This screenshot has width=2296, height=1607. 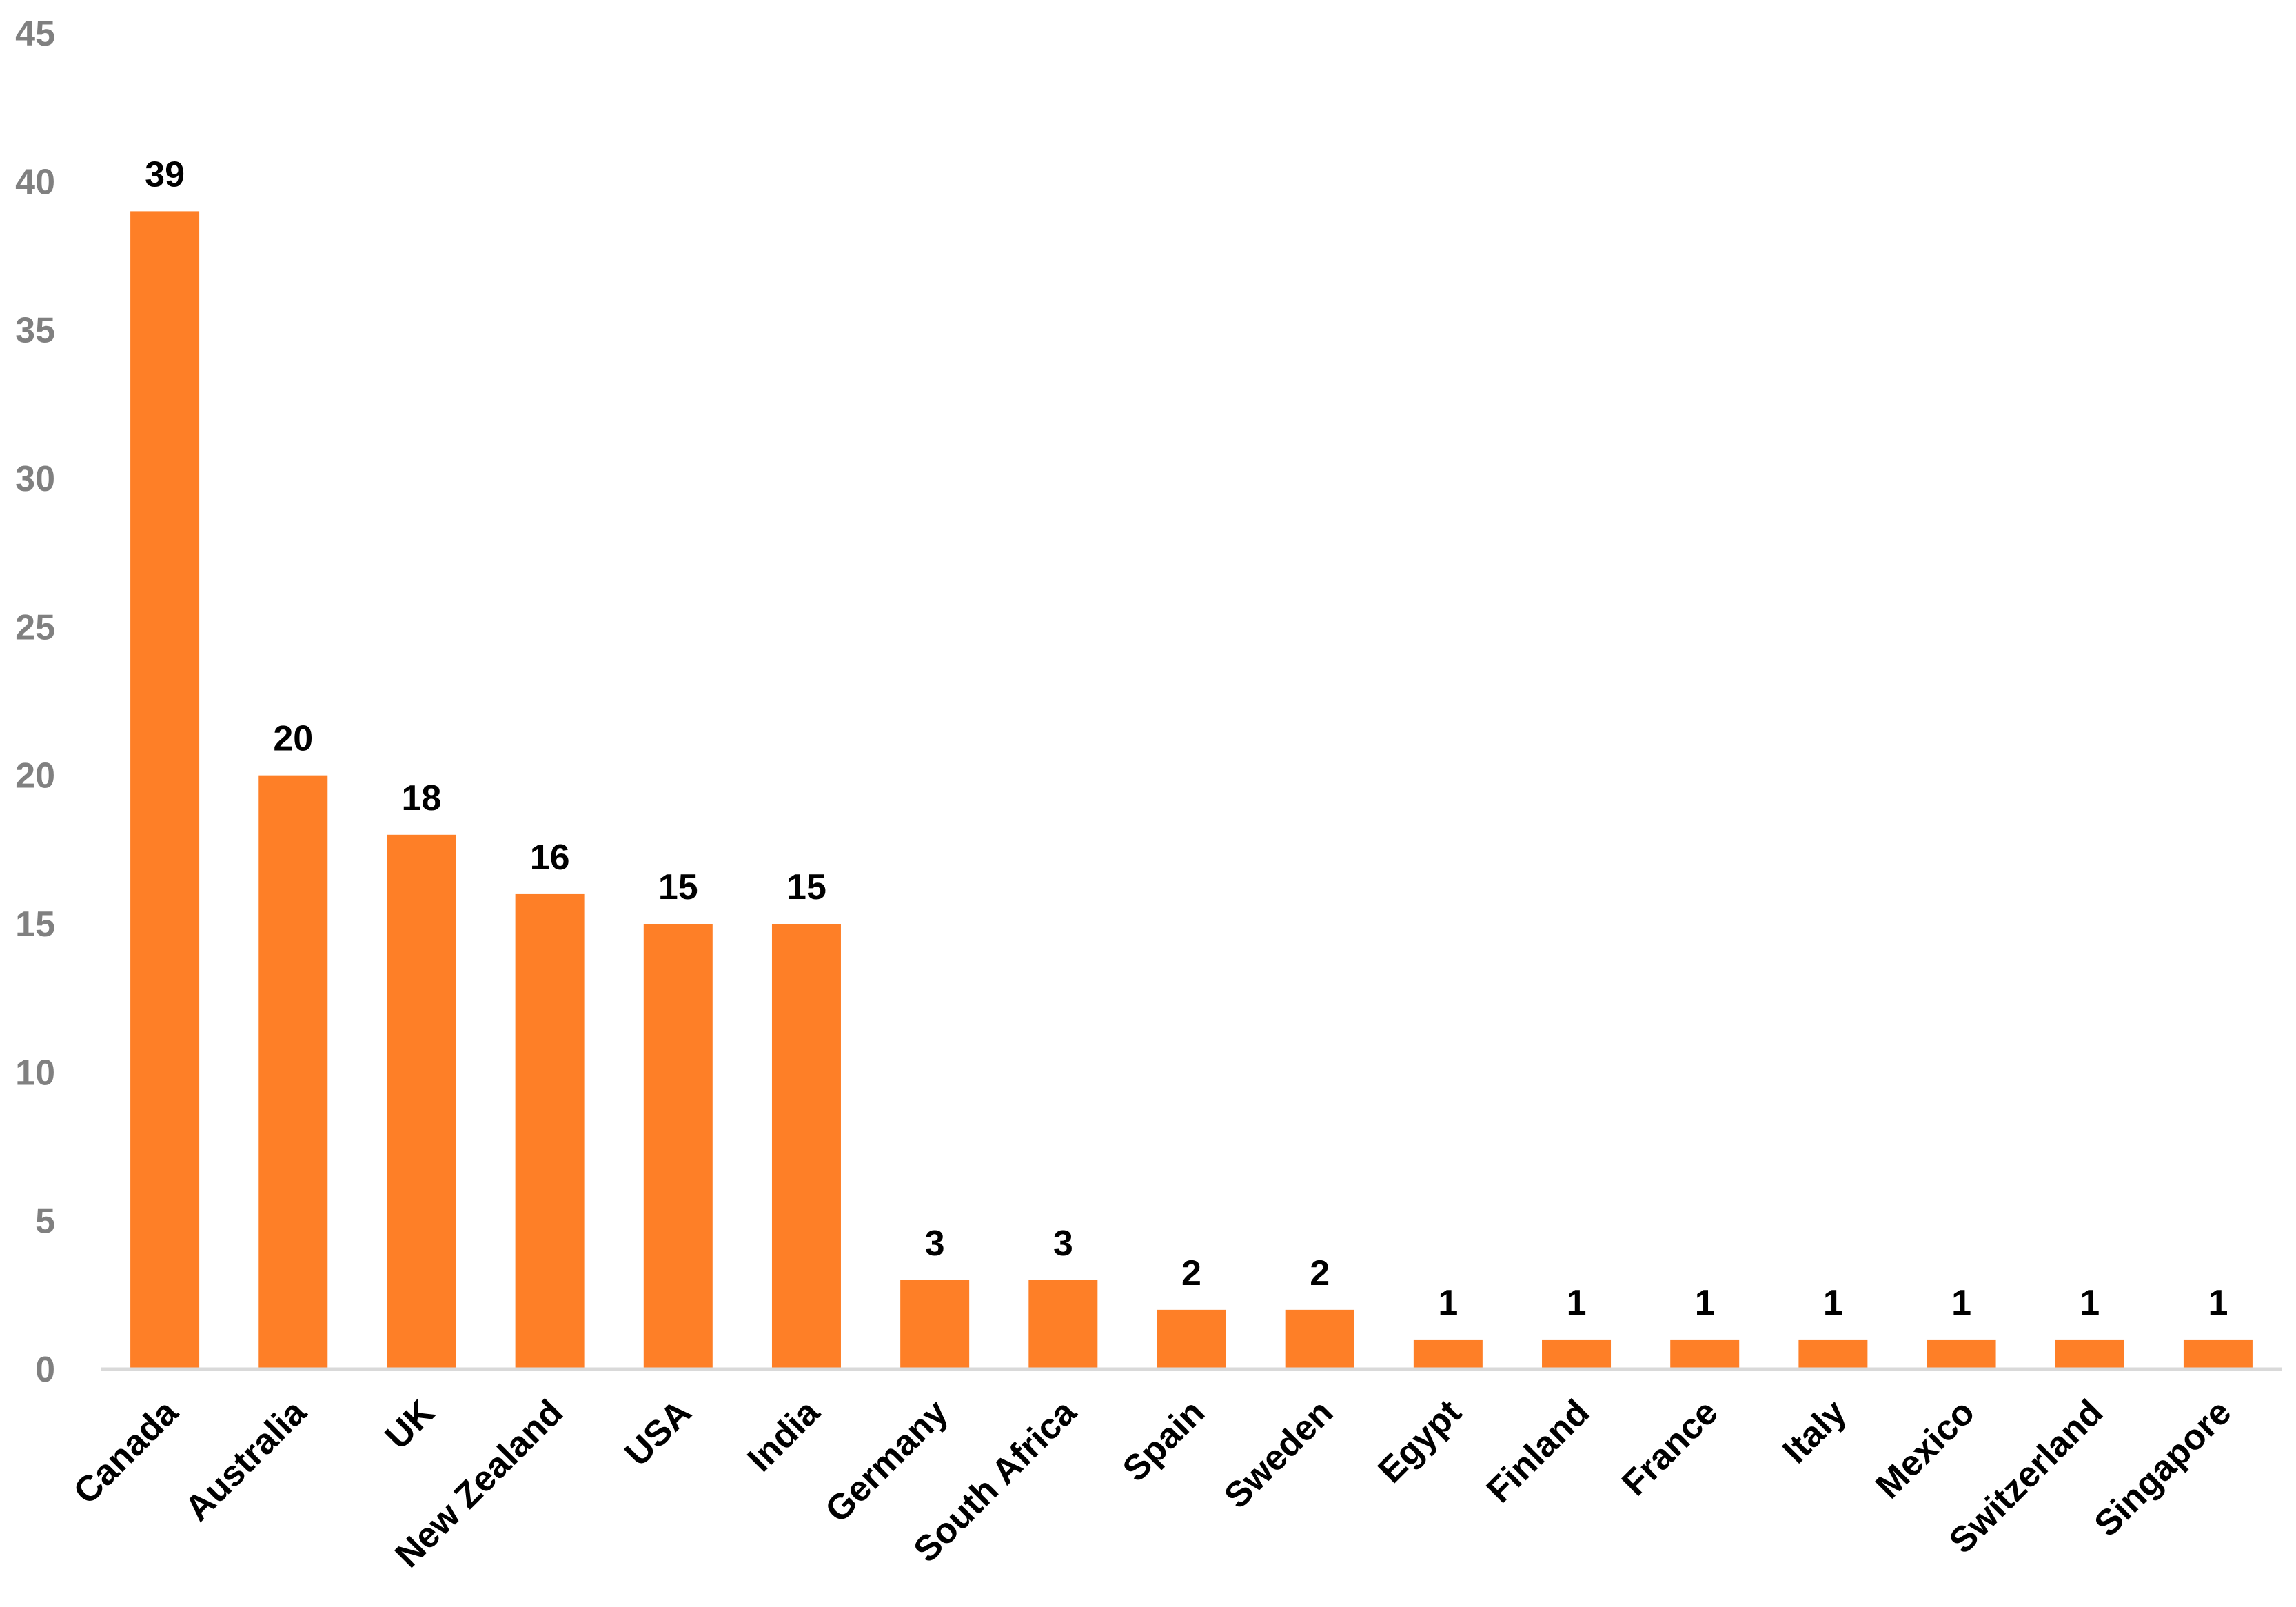 What do you see at coordinates (550, 858) in the screenshot?
I see `data-label: 16` at bounding box center [550, 858].